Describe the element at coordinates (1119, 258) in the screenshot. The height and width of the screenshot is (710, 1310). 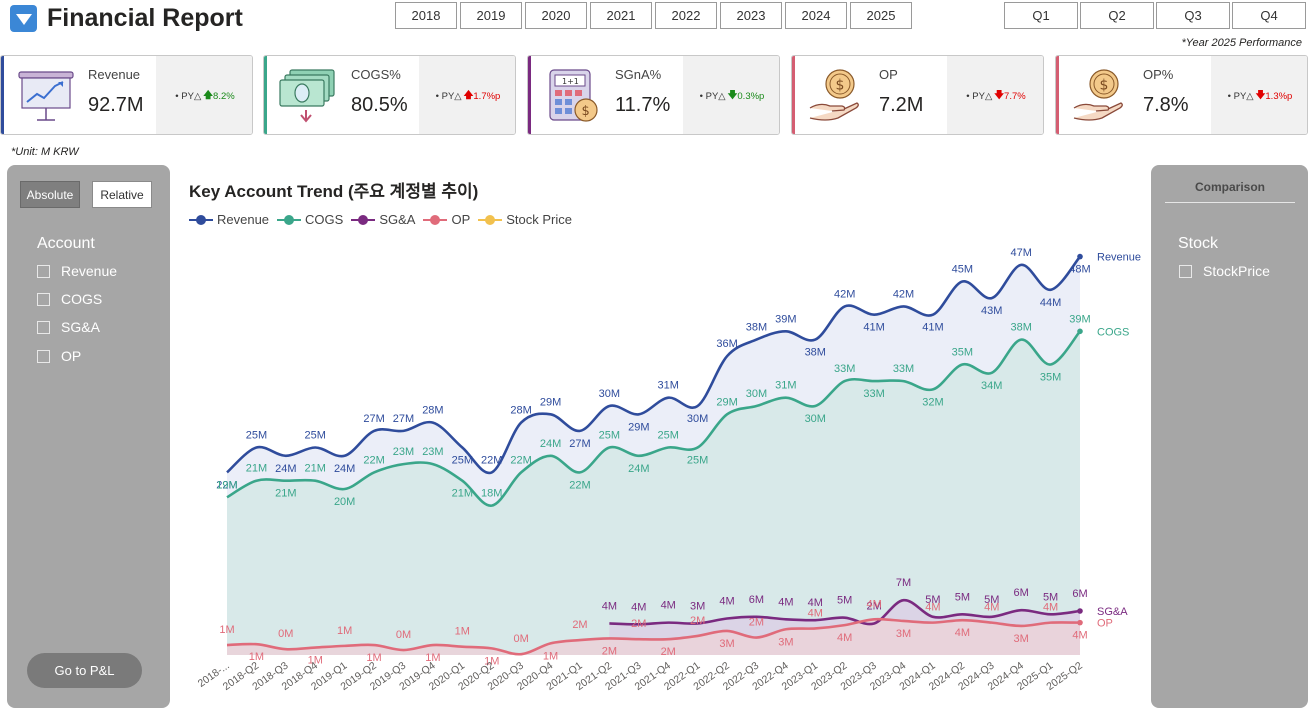
I see `series-end-label-revenue: Revenue` at that location.